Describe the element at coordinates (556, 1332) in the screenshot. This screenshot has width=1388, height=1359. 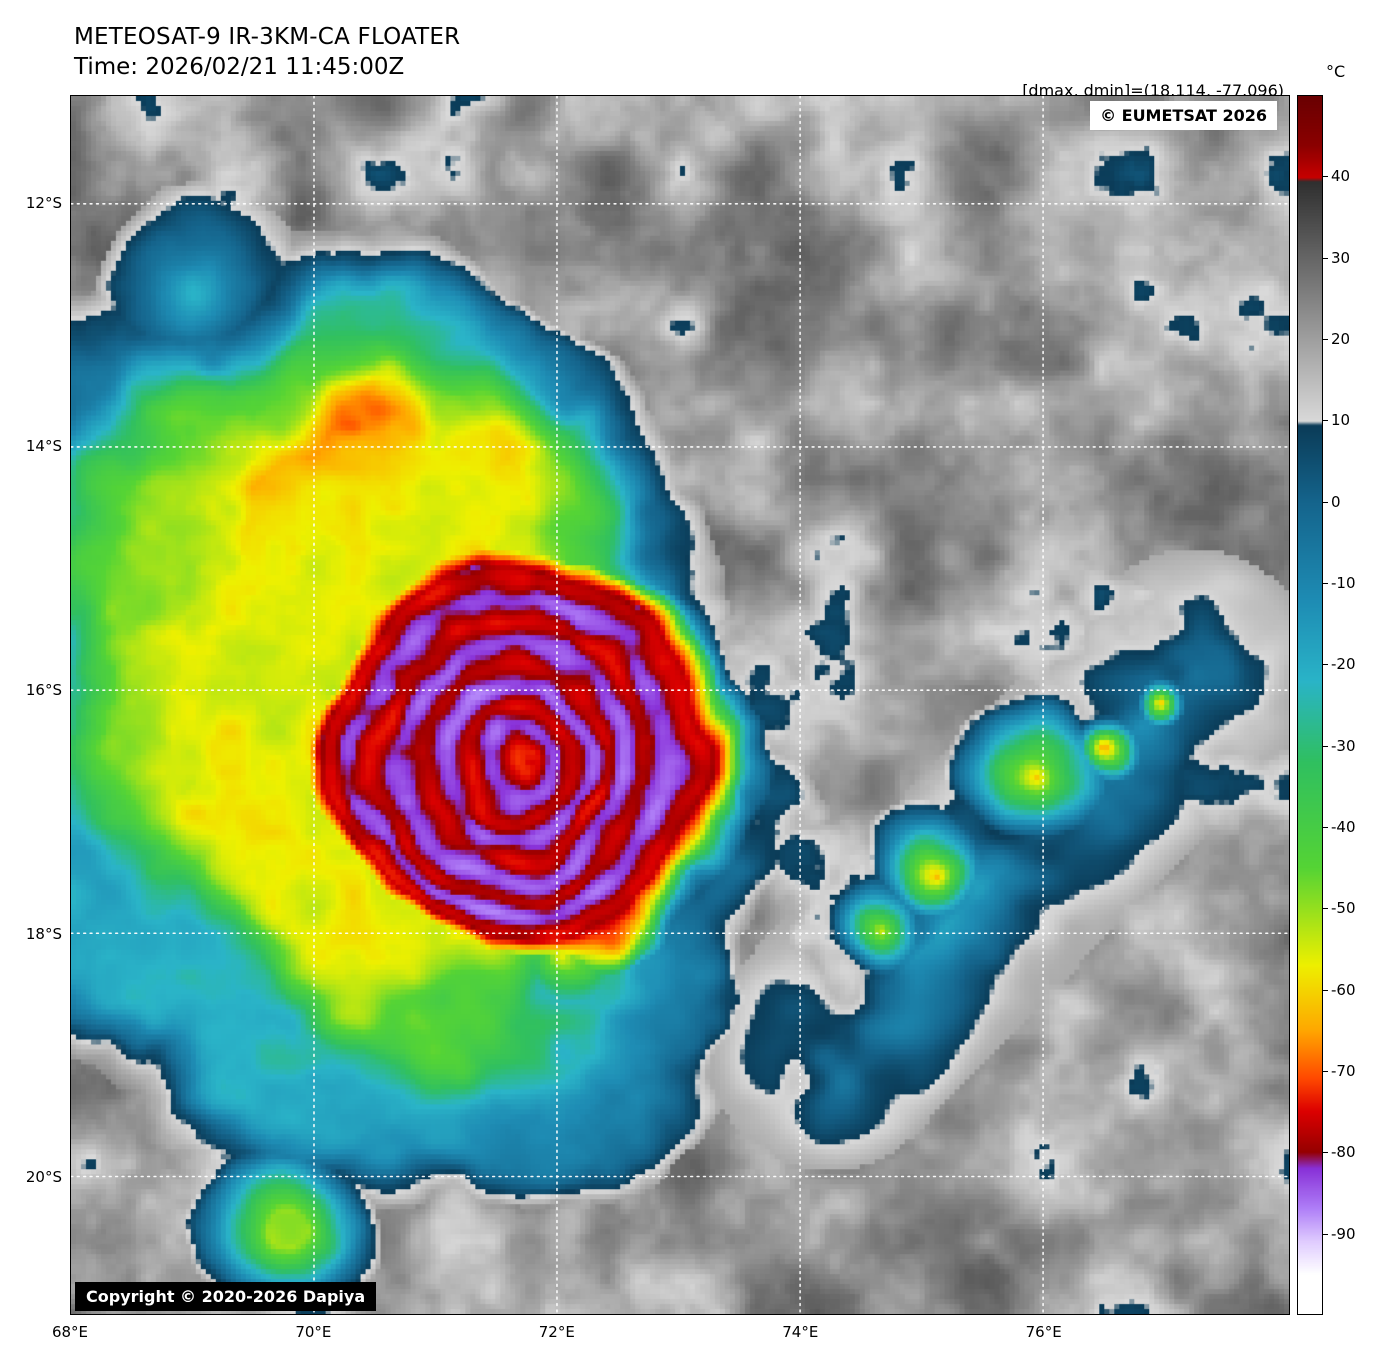
I see `lon-tick-label: 72°E` at that location.